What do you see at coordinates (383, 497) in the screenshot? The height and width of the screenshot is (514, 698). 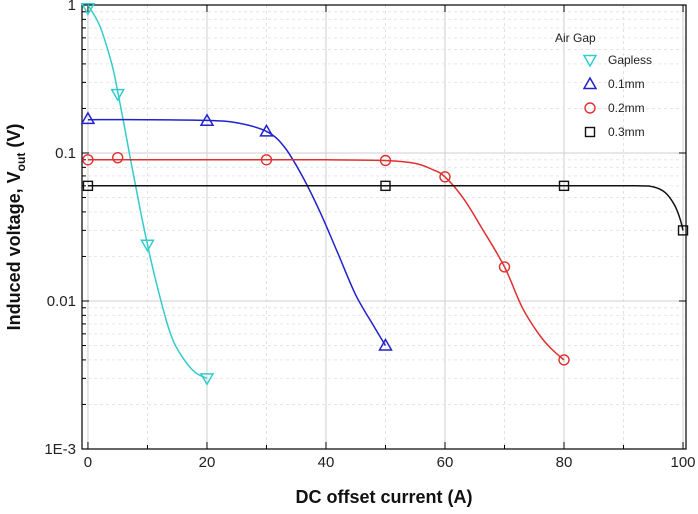 I see `x-axis-title: DC offset current (A)` at bounding box center [383, 497].